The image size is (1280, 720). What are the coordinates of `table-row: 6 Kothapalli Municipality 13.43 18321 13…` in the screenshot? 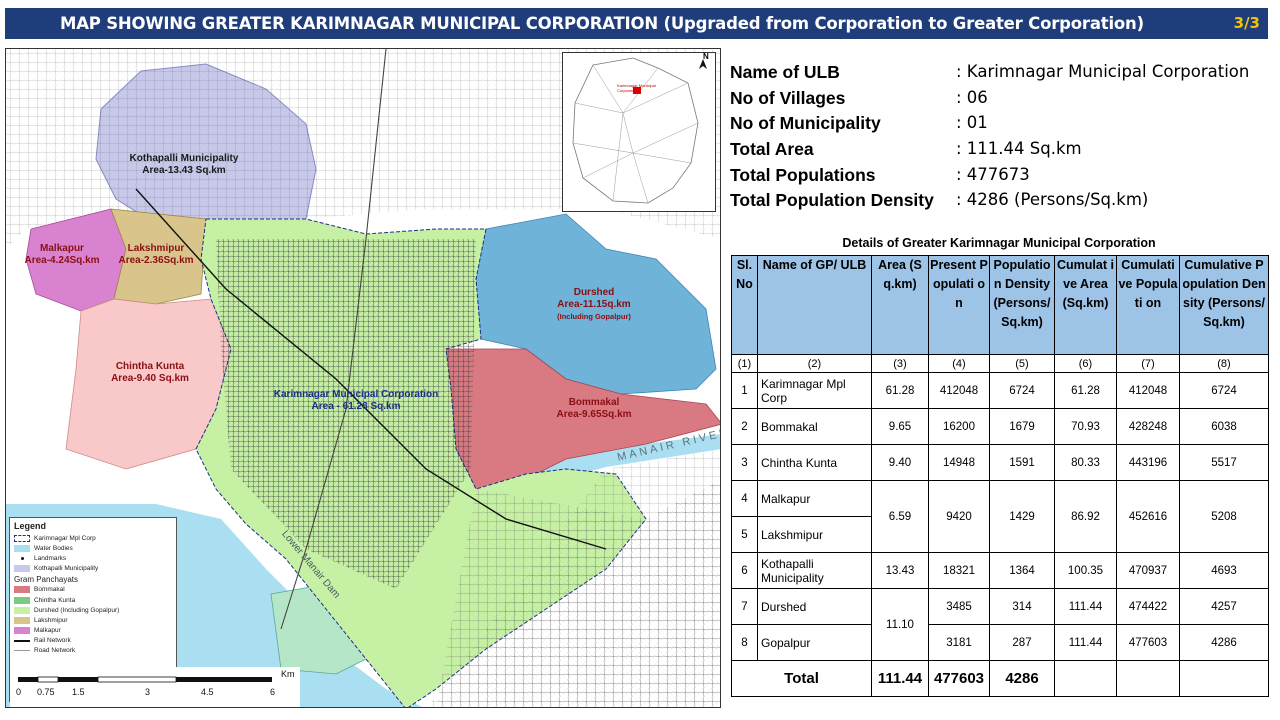 It's located at (1000, 570).